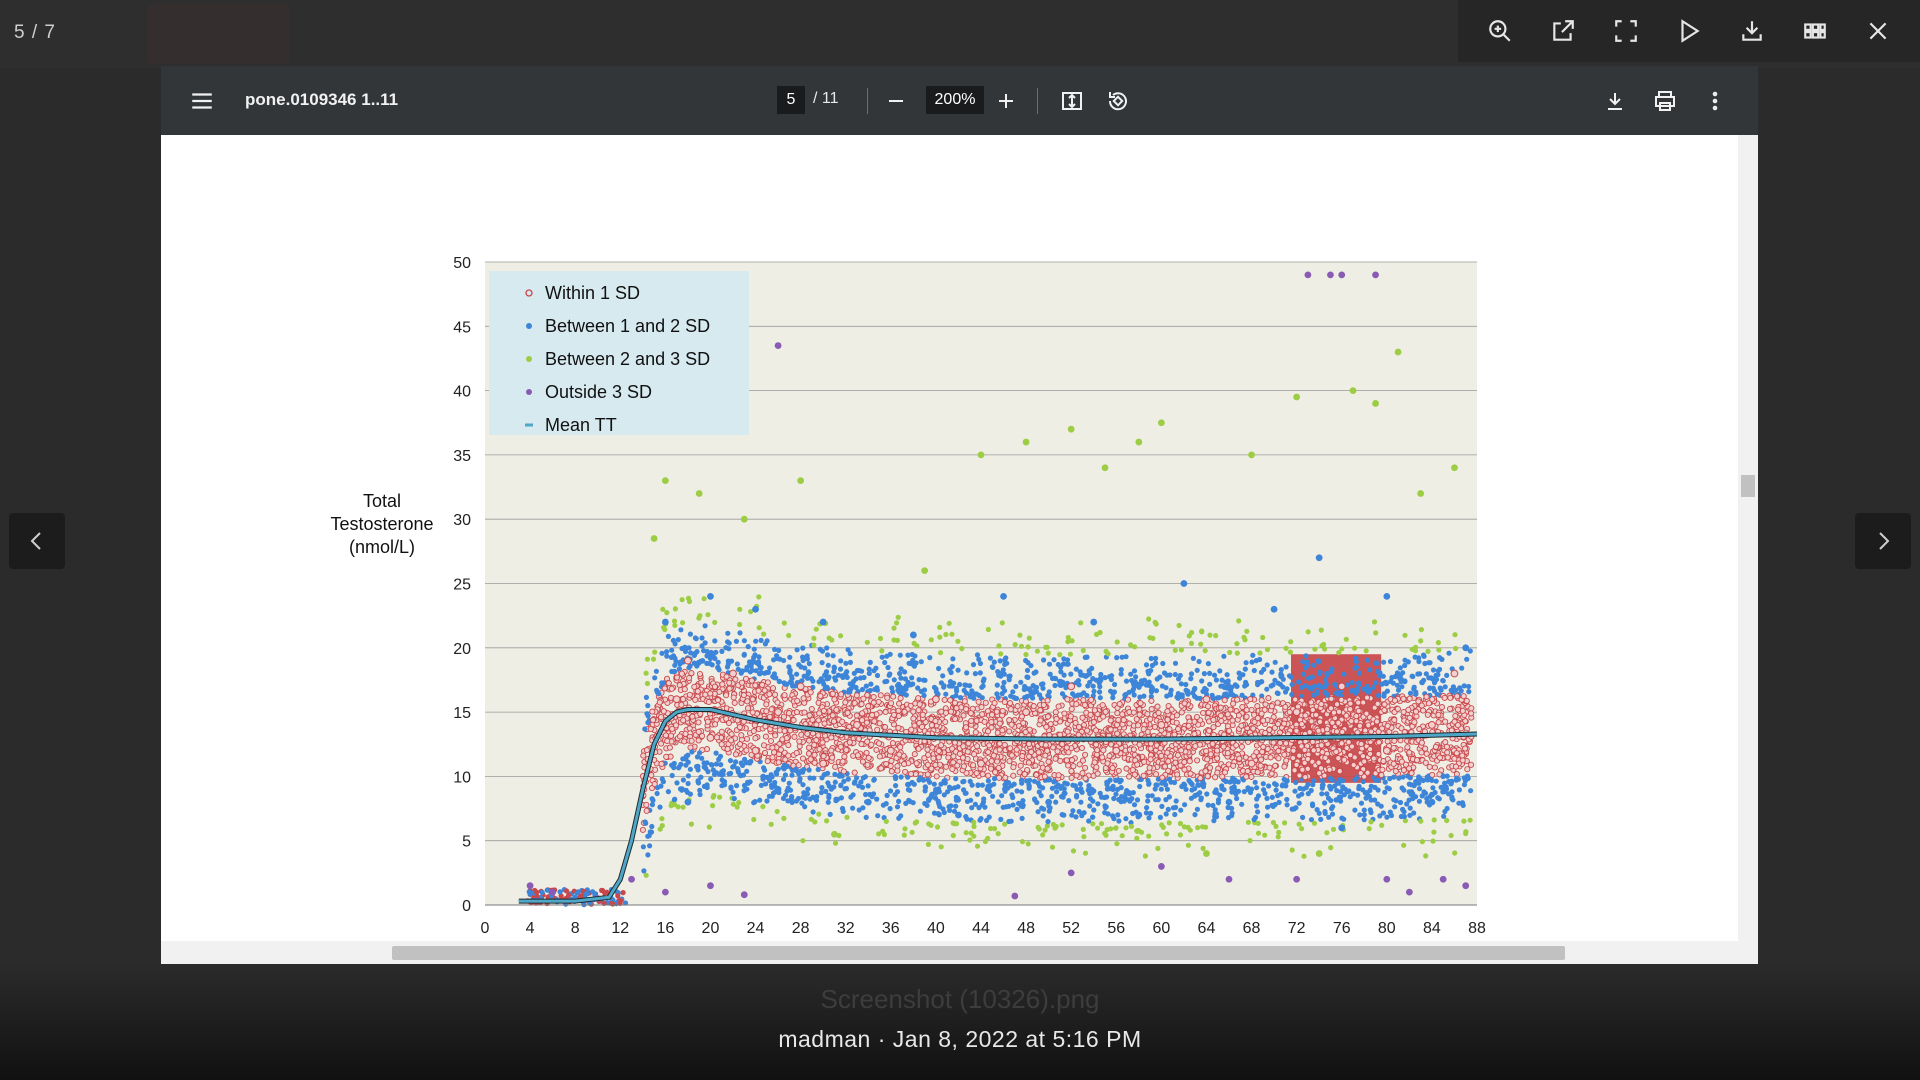 This screenshot has width=1920, height=1080. I want to click on previous-image-button, so click(37, 541).